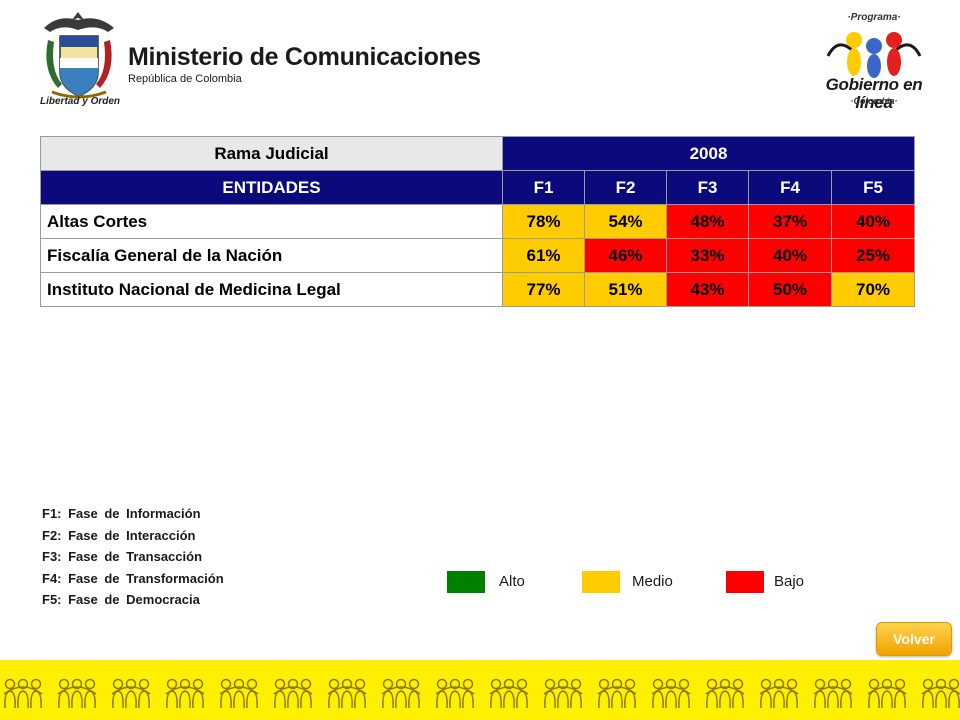  I want to click on legend-label: Medio, so click(652, 581).